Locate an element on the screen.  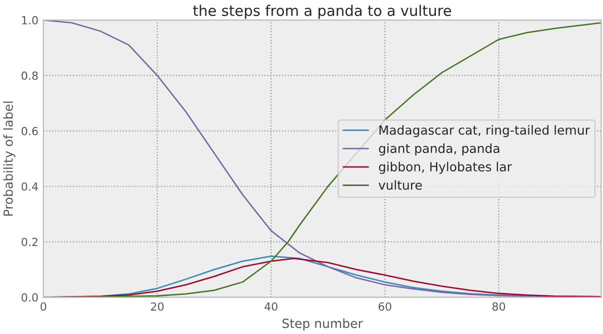
y-tick-label: 0.8 is located at coordinates (30, 75).